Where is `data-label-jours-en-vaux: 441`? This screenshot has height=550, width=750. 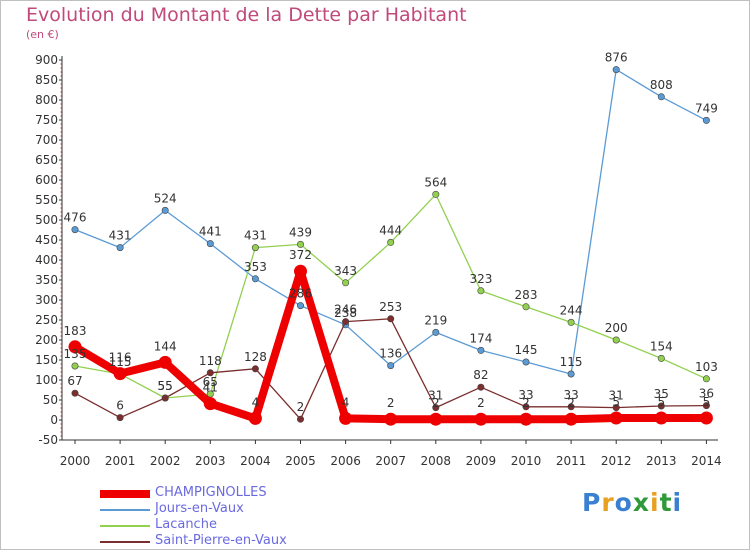 data-label-jours-en-vaux: 441 is located at coordinates (210, 232).